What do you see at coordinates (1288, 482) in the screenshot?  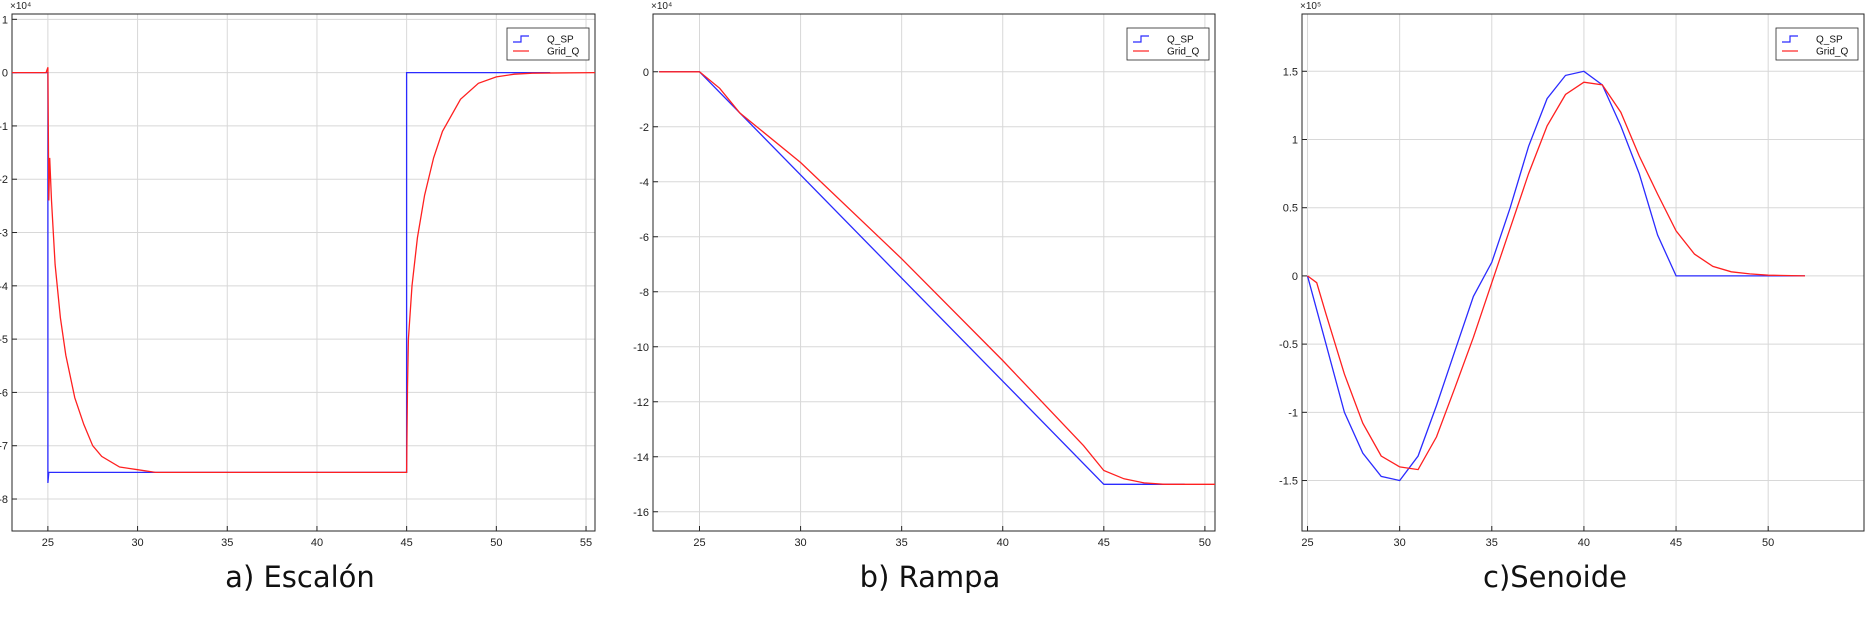 I see `y-tick-label: -1.5` at bounding box center [1288, 482].